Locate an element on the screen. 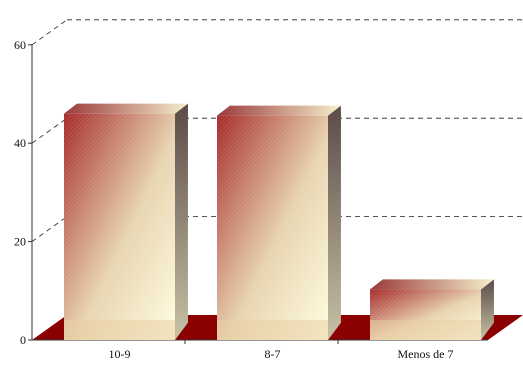  y-tick-label: 60 is located at coordinates (20, 45).